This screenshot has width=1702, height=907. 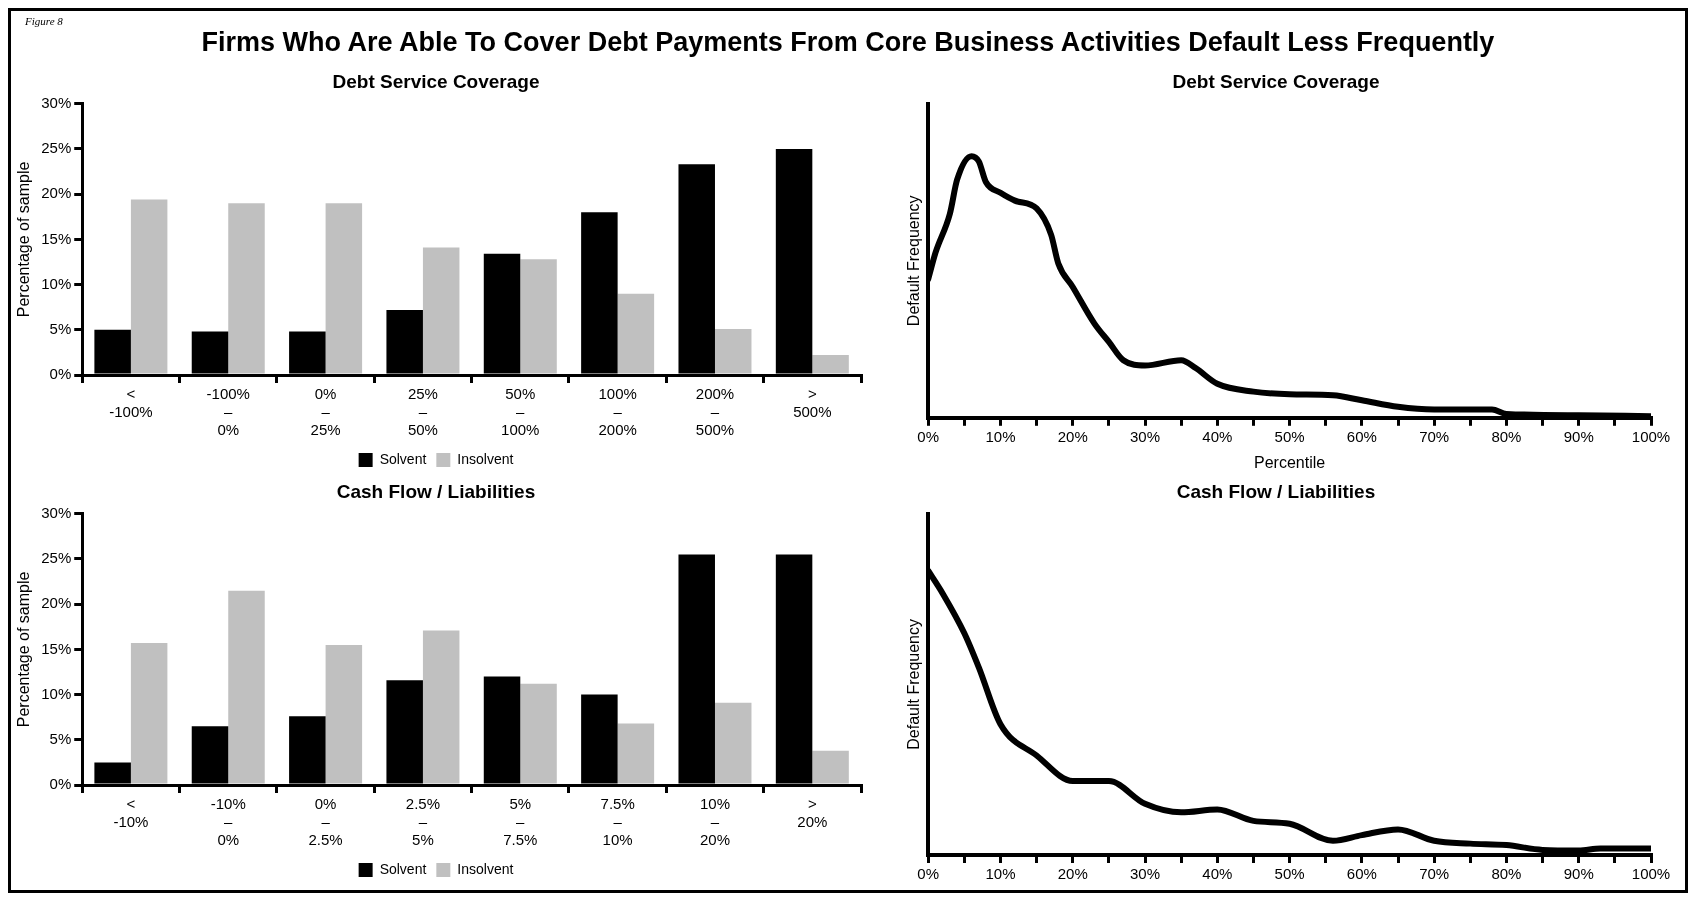 What do you see at coordinates (325, 412) in the screenshot?
I see `x-tick-label: 0% – 25%` at bounding box center [325, 412].